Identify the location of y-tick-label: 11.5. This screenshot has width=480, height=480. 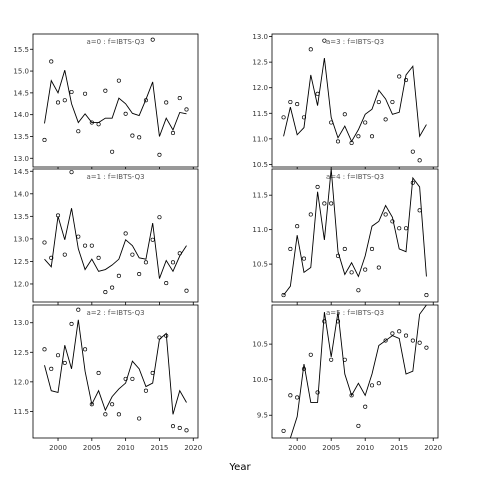
(21, 412).